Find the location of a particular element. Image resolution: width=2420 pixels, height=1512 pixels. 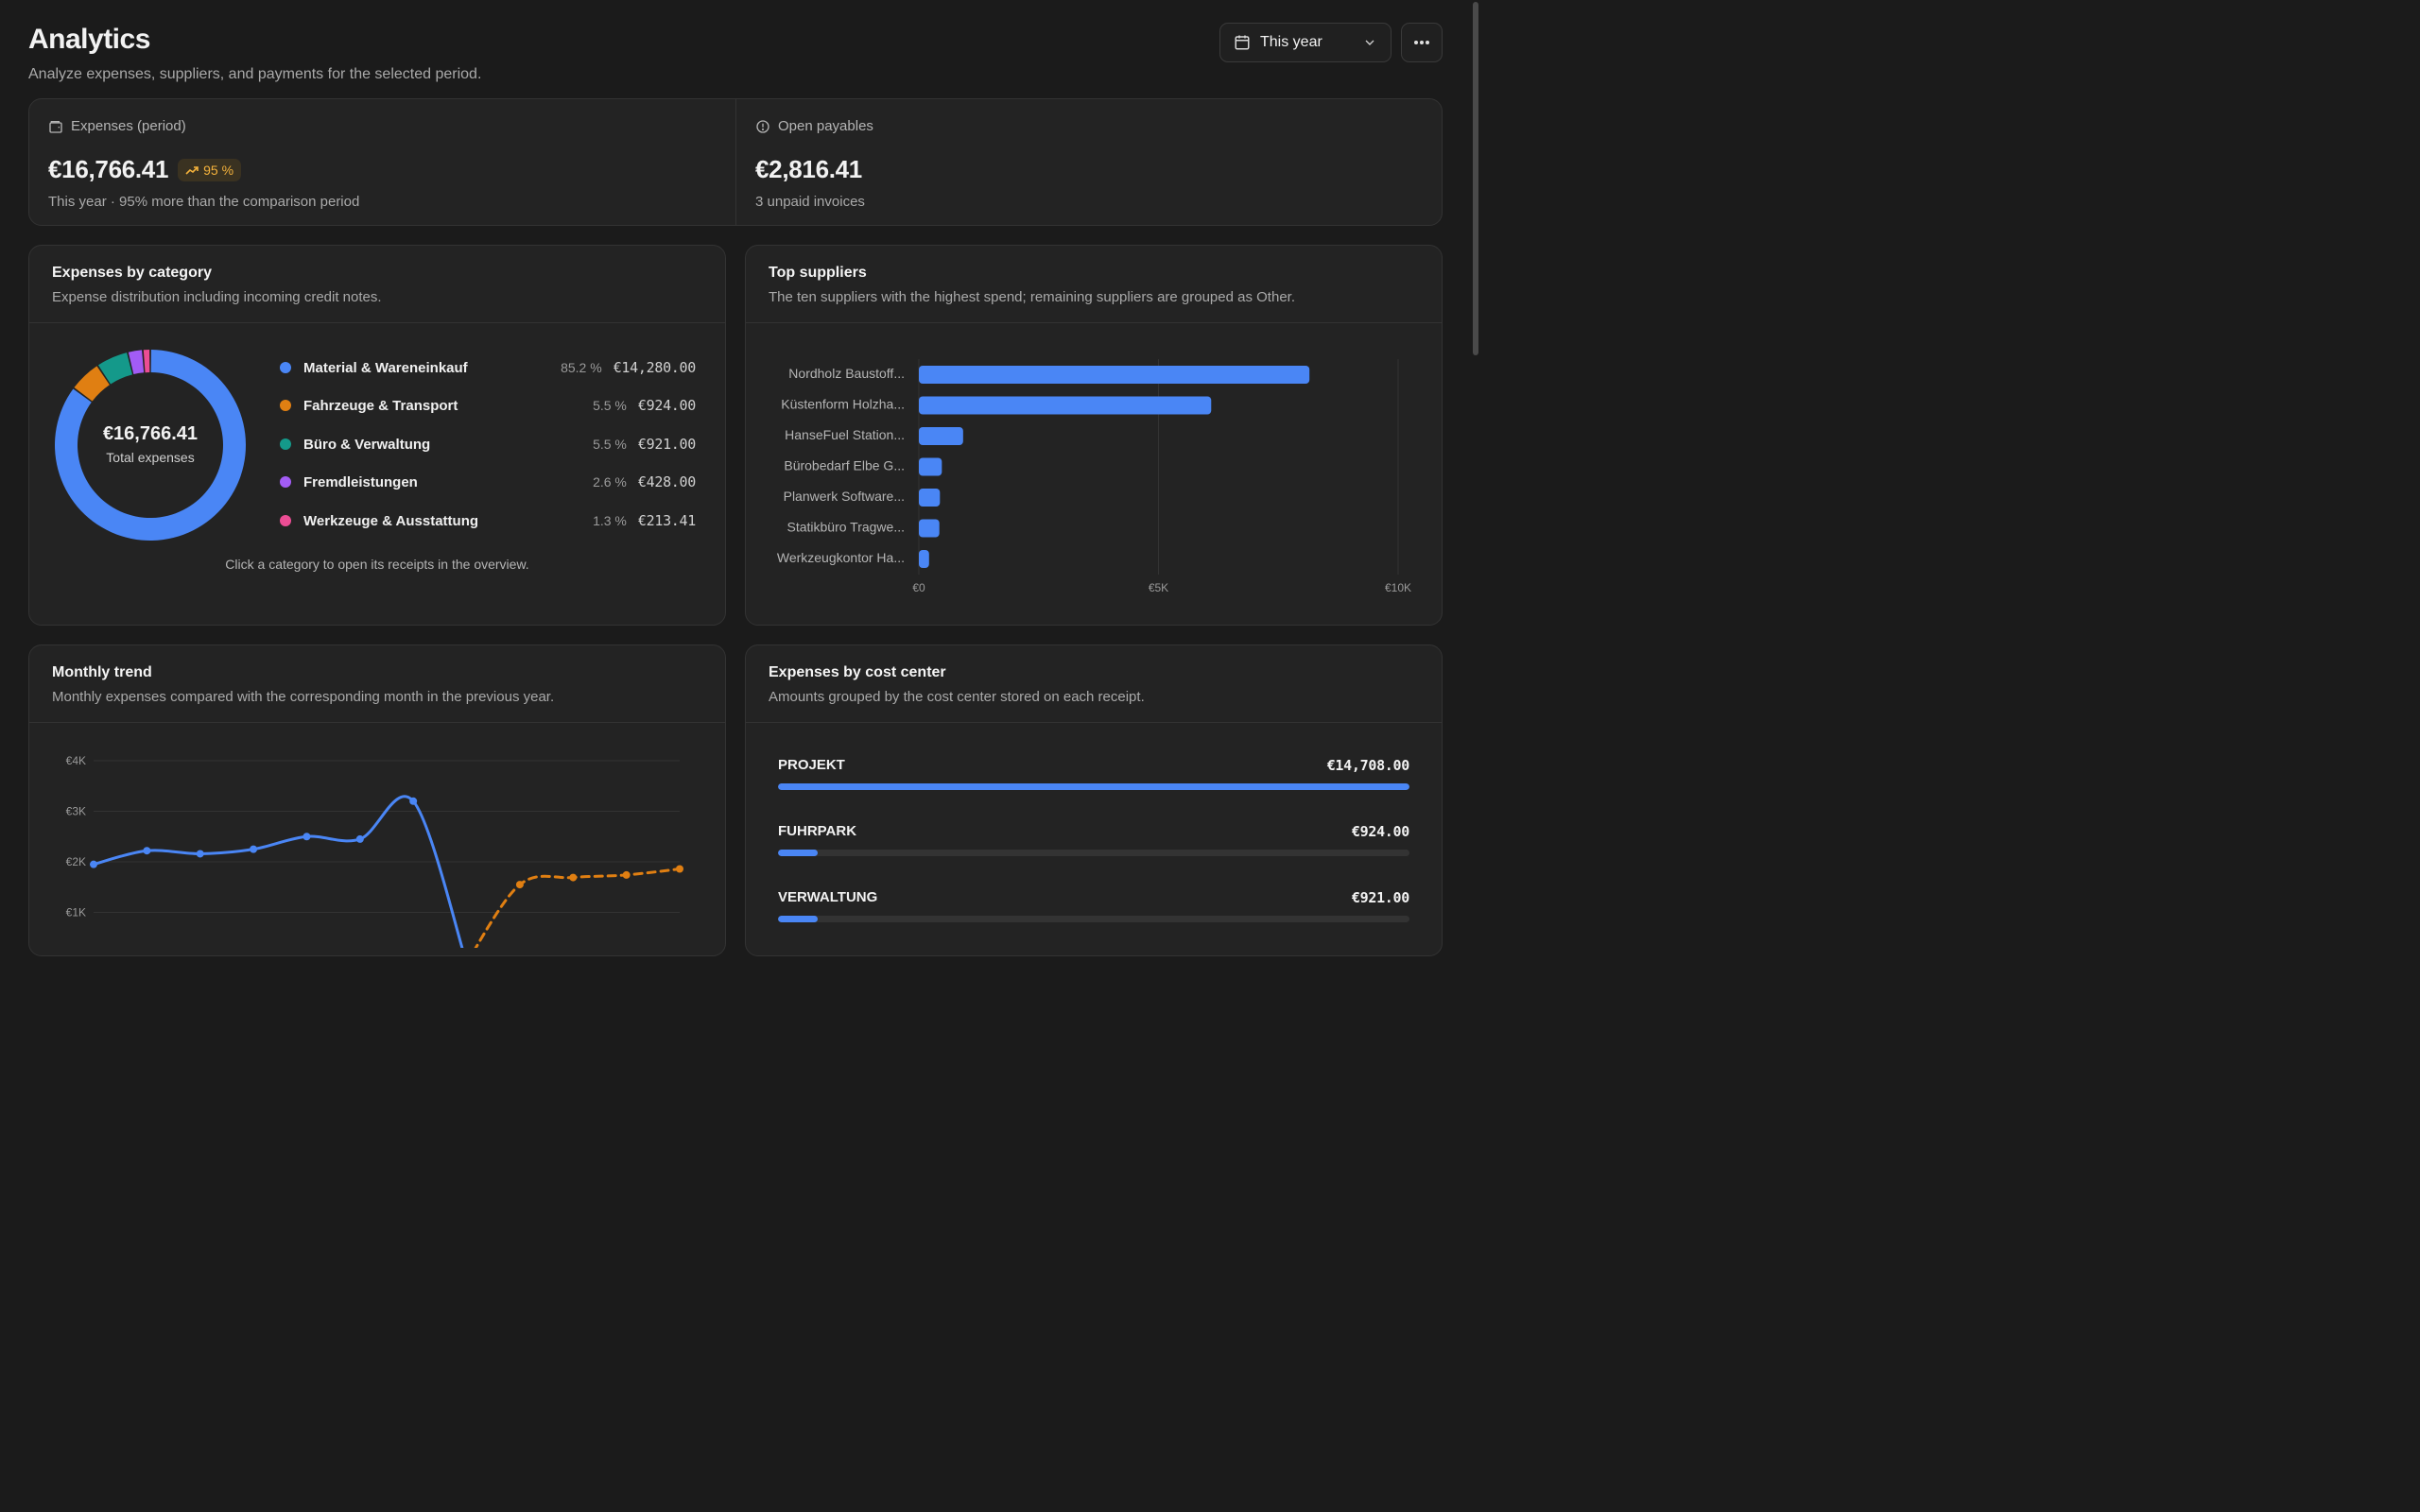

cost-center-name: PROJEKT is located at coordinates (811, 765).